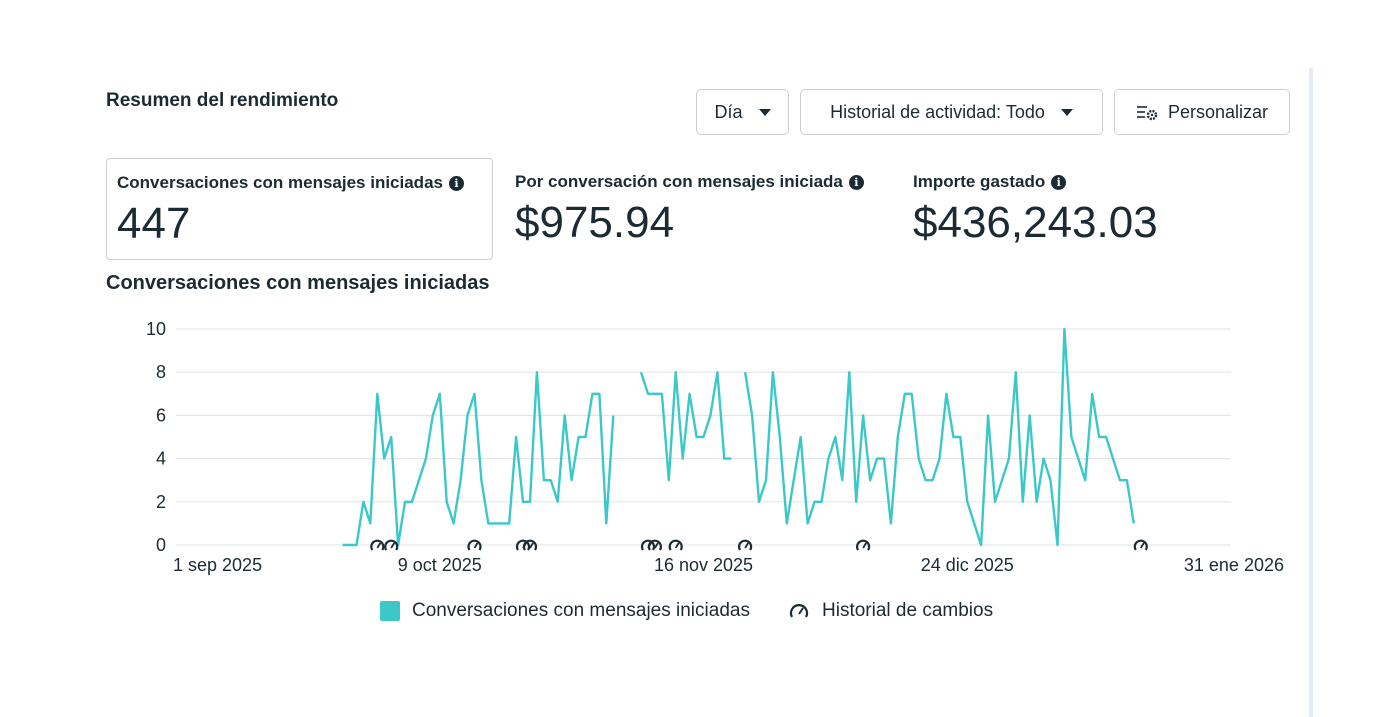  Describe the element at coordinates (1147, 113) in the screenshot. I see `customize-settings-icon` at that location.